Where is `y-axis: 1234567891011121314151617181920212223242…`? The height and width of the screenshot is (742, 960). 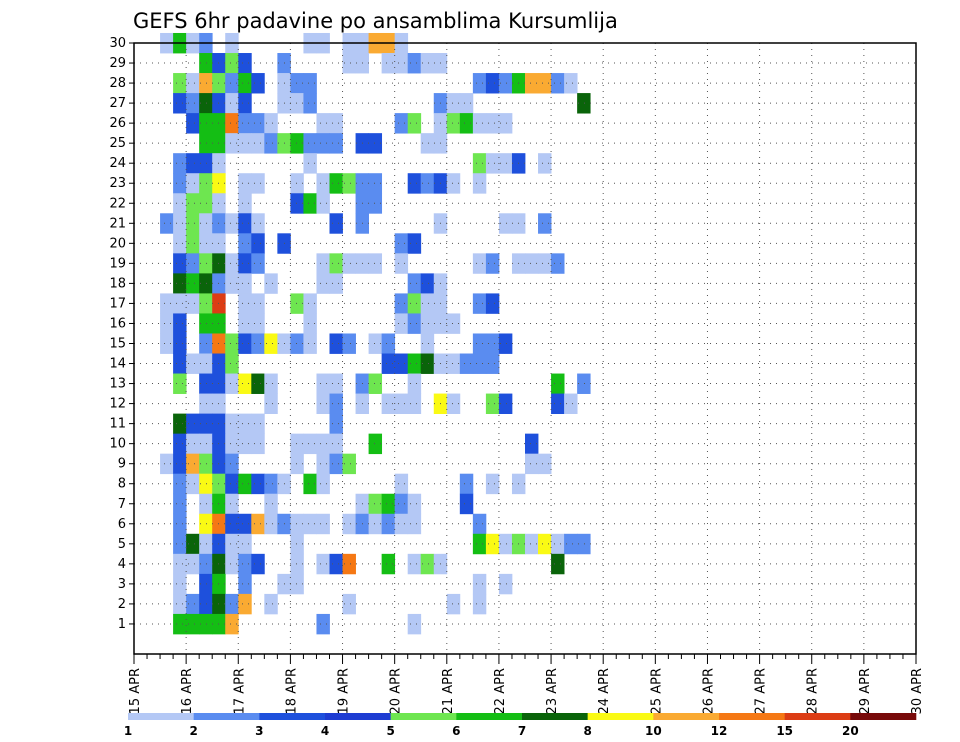 y-axis: 1234567891011121314151617181920212223242… is located at coordinates (121, 334).